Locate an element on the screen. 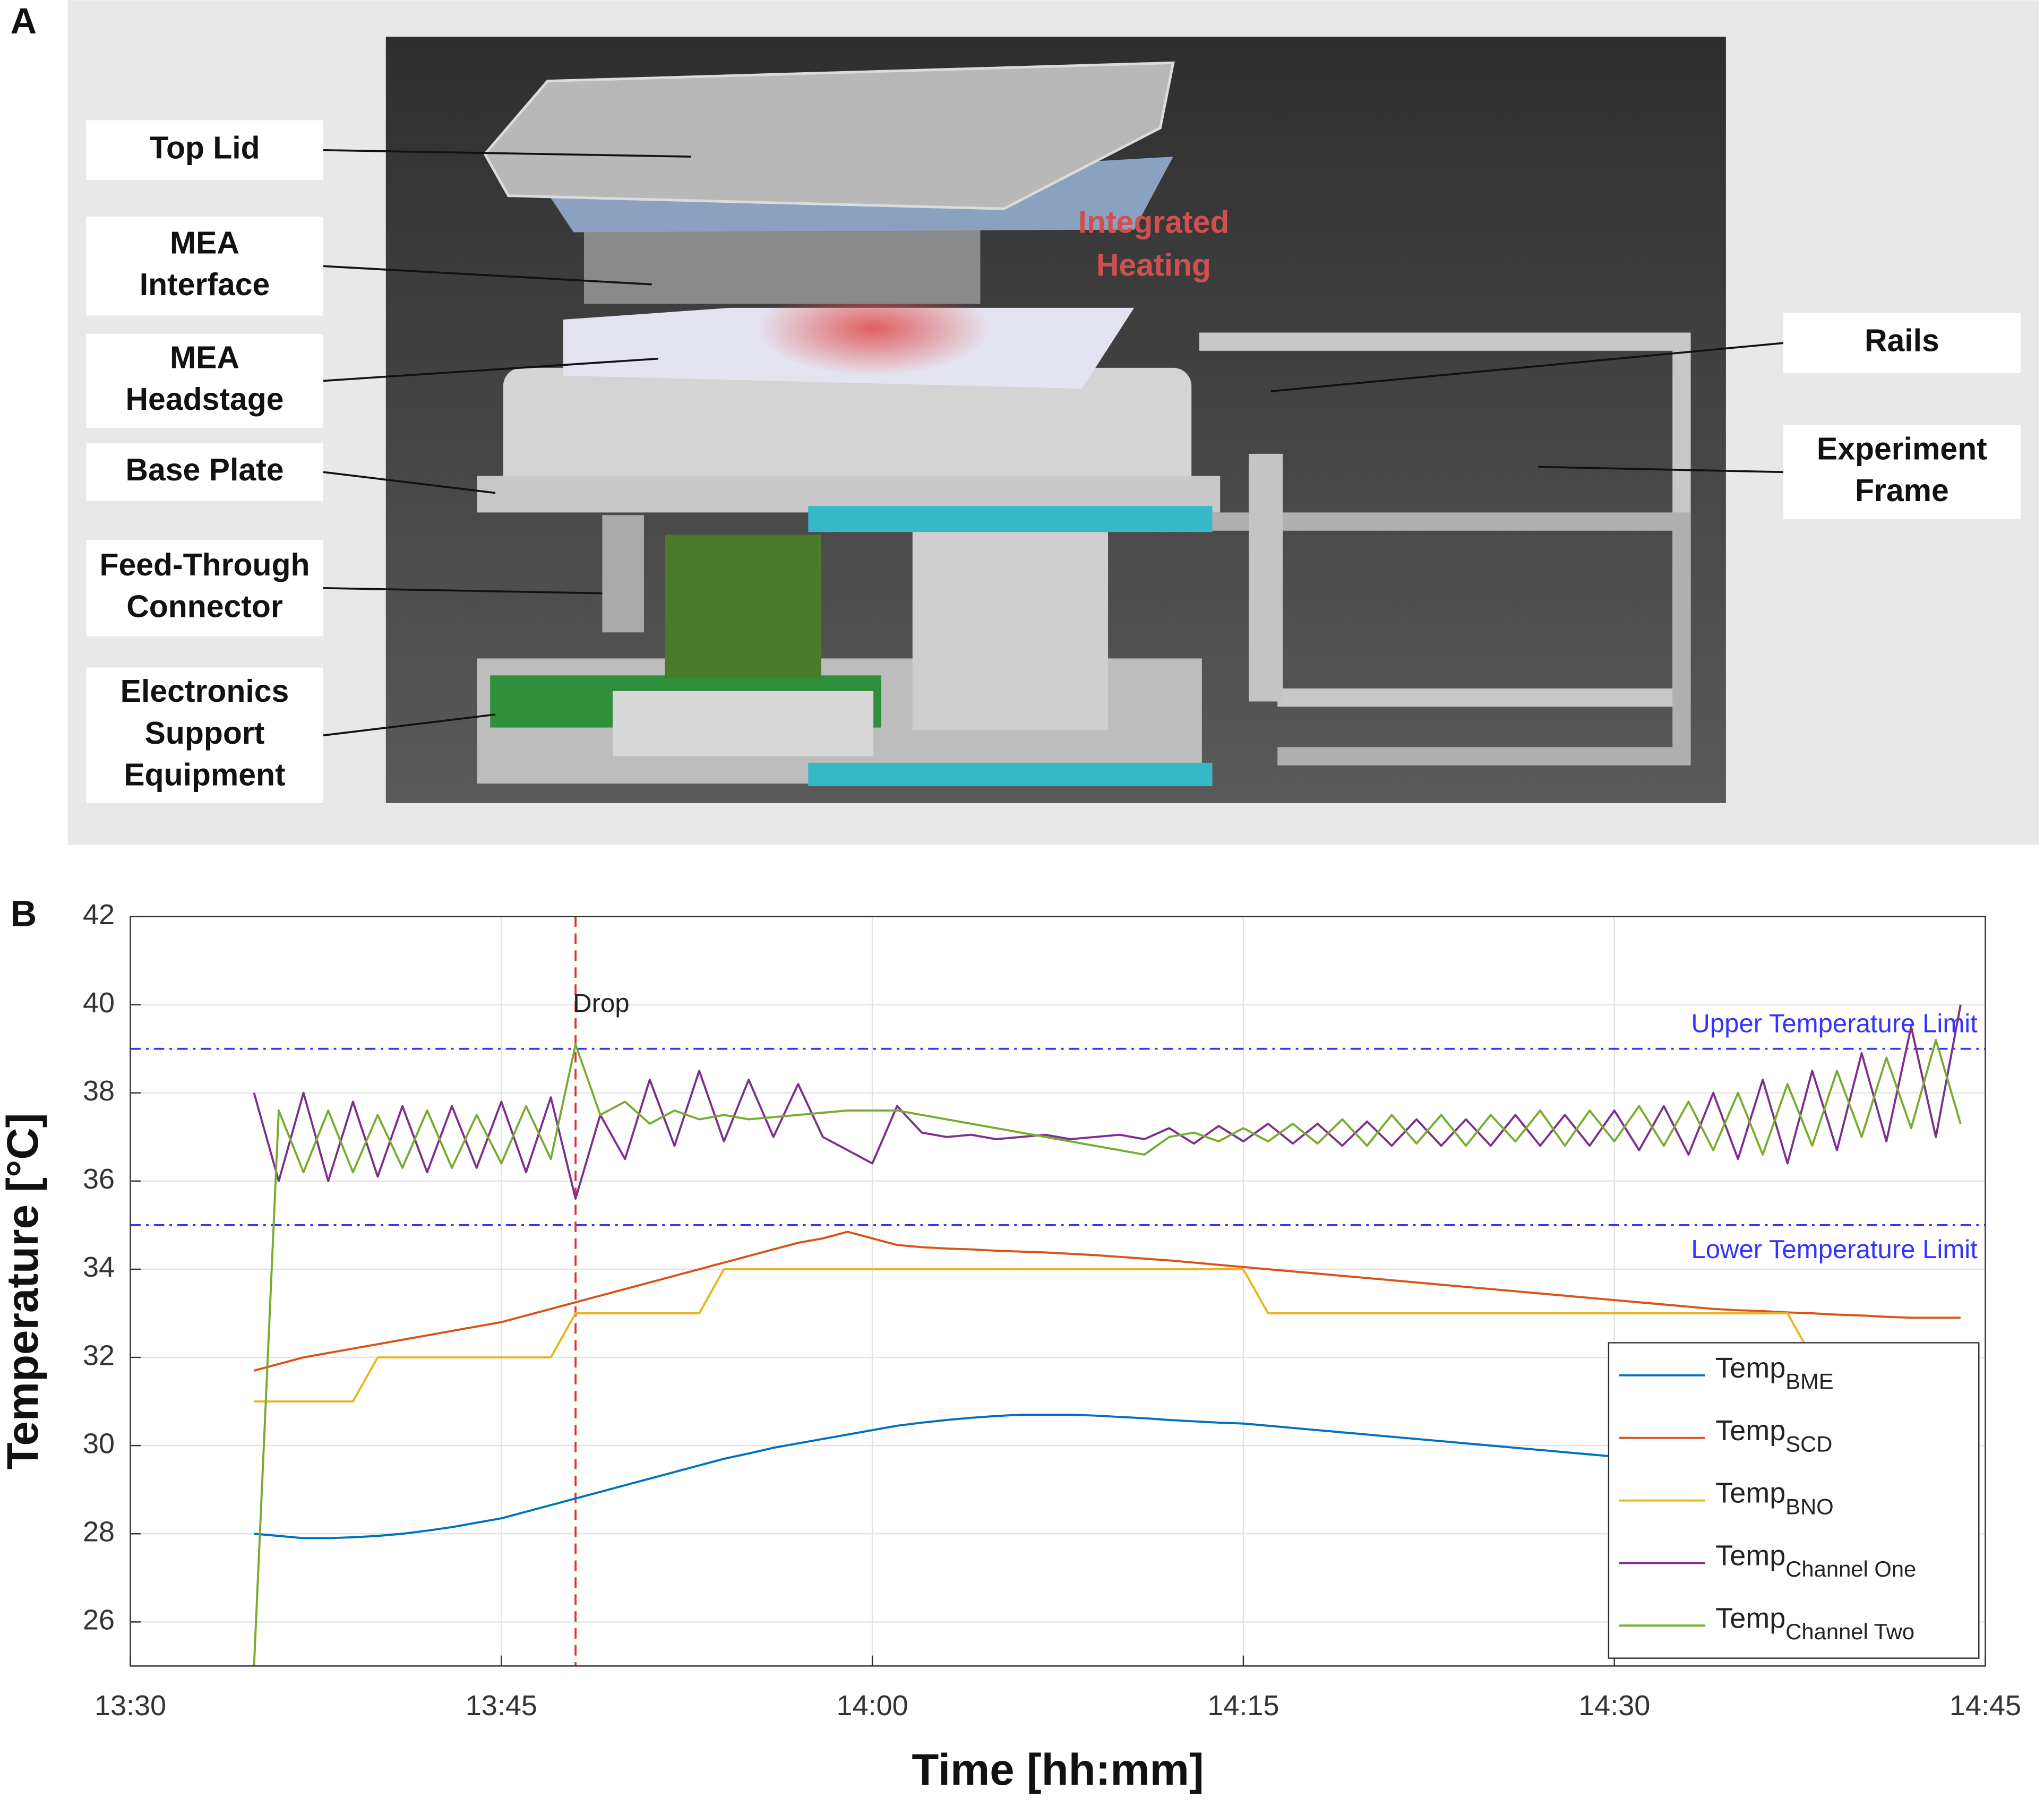 This screenshot has width=2044, height=1807. y-tick-label: 42 is located at coordinates (99, 915).